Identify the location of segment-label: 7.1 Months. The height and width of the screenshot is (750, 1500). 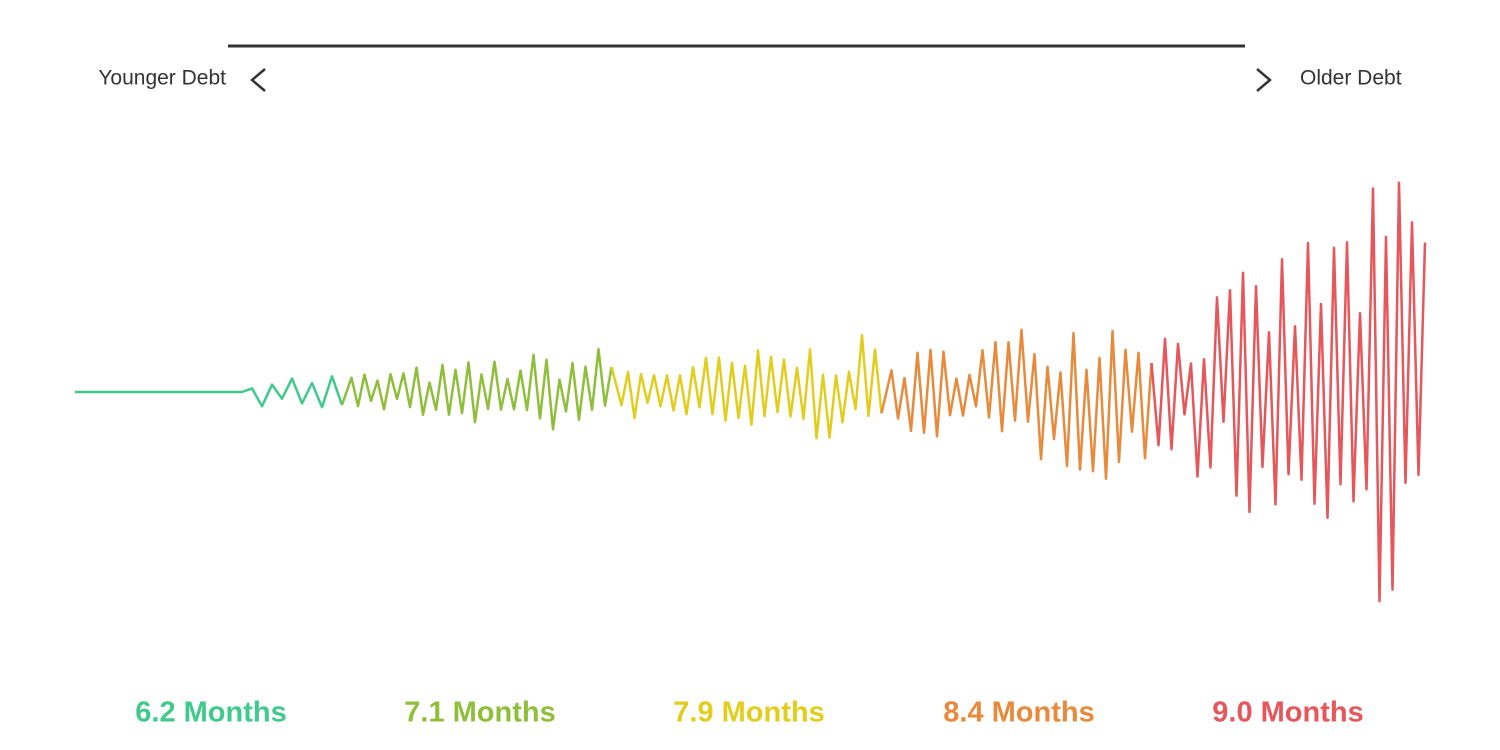
(479, 713).